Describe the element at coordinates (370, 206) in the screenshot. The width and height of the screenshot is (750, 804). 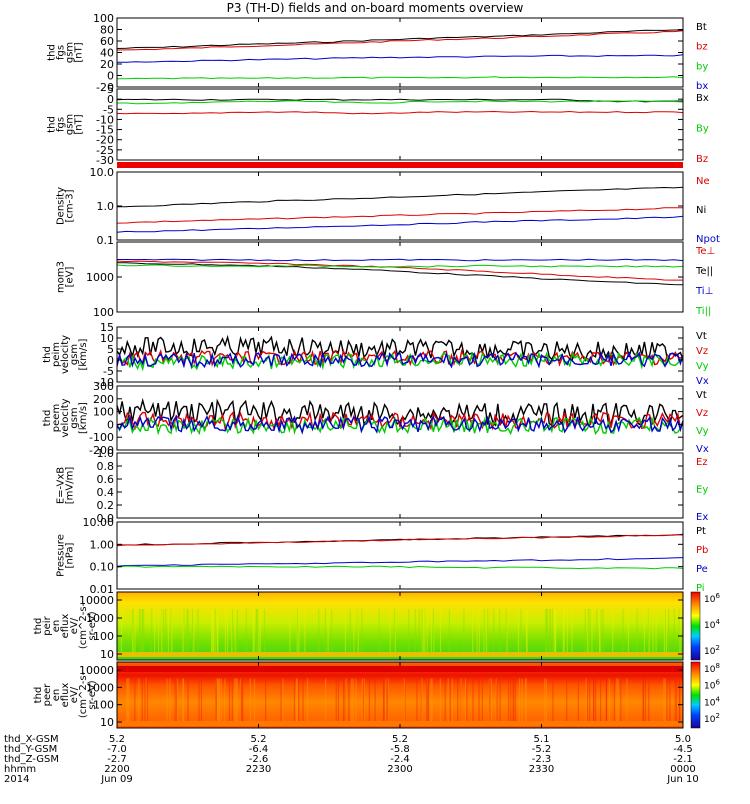
I see `panel-3: Density[cm-3]` at that location.